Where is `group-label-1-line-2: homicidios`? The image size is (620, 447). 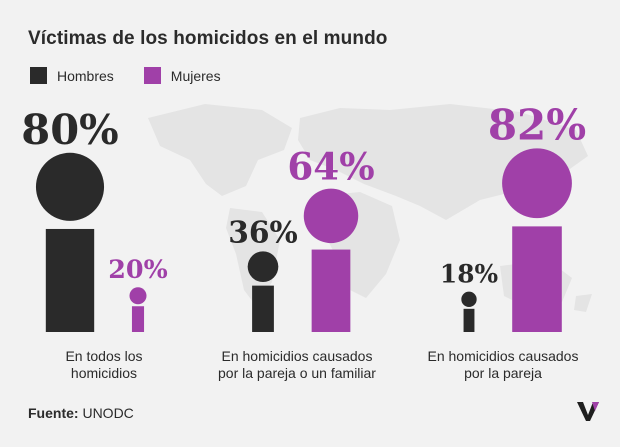 group-label-1-line-2: homicidios is located at coordinates (104, 373).